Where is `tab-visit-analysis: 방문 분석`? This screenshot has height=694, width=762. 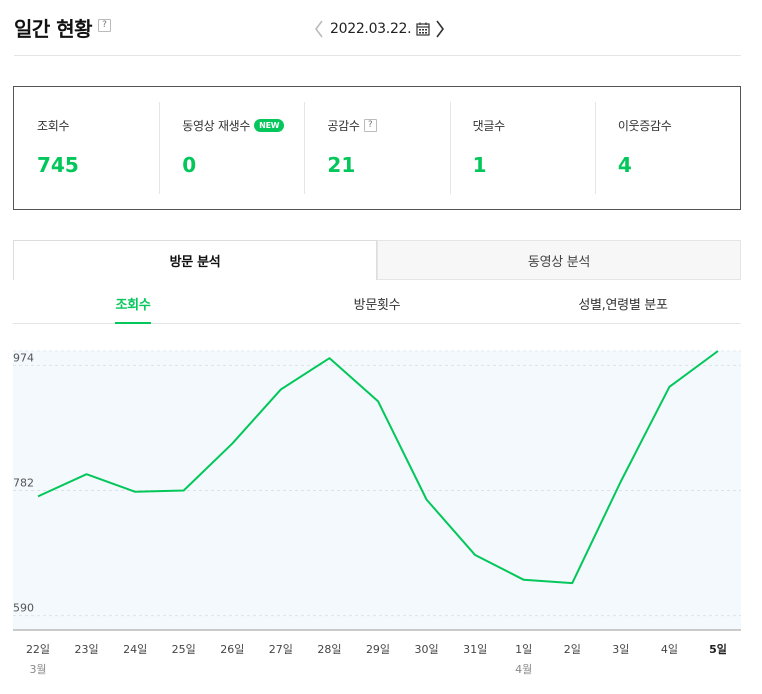
tab-visit-analysis: 방문 분석 is located at coordinates (195, 260).